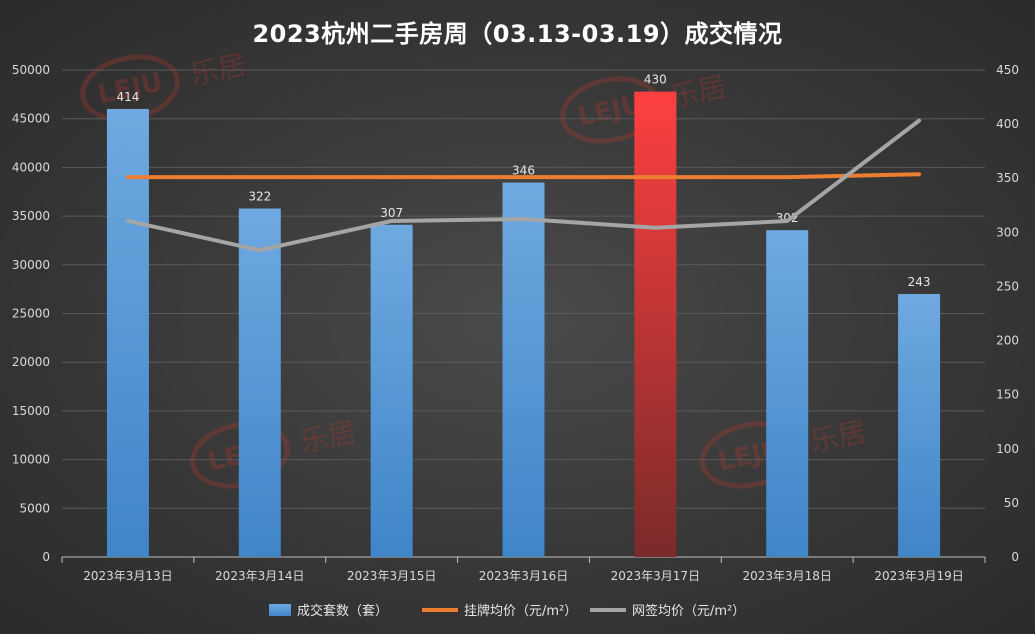 This screenshot has width=1035, height=634. Describe the element at coordinates (259, 197) in the screenshot. I see `bar-data-label: 322` at that location.